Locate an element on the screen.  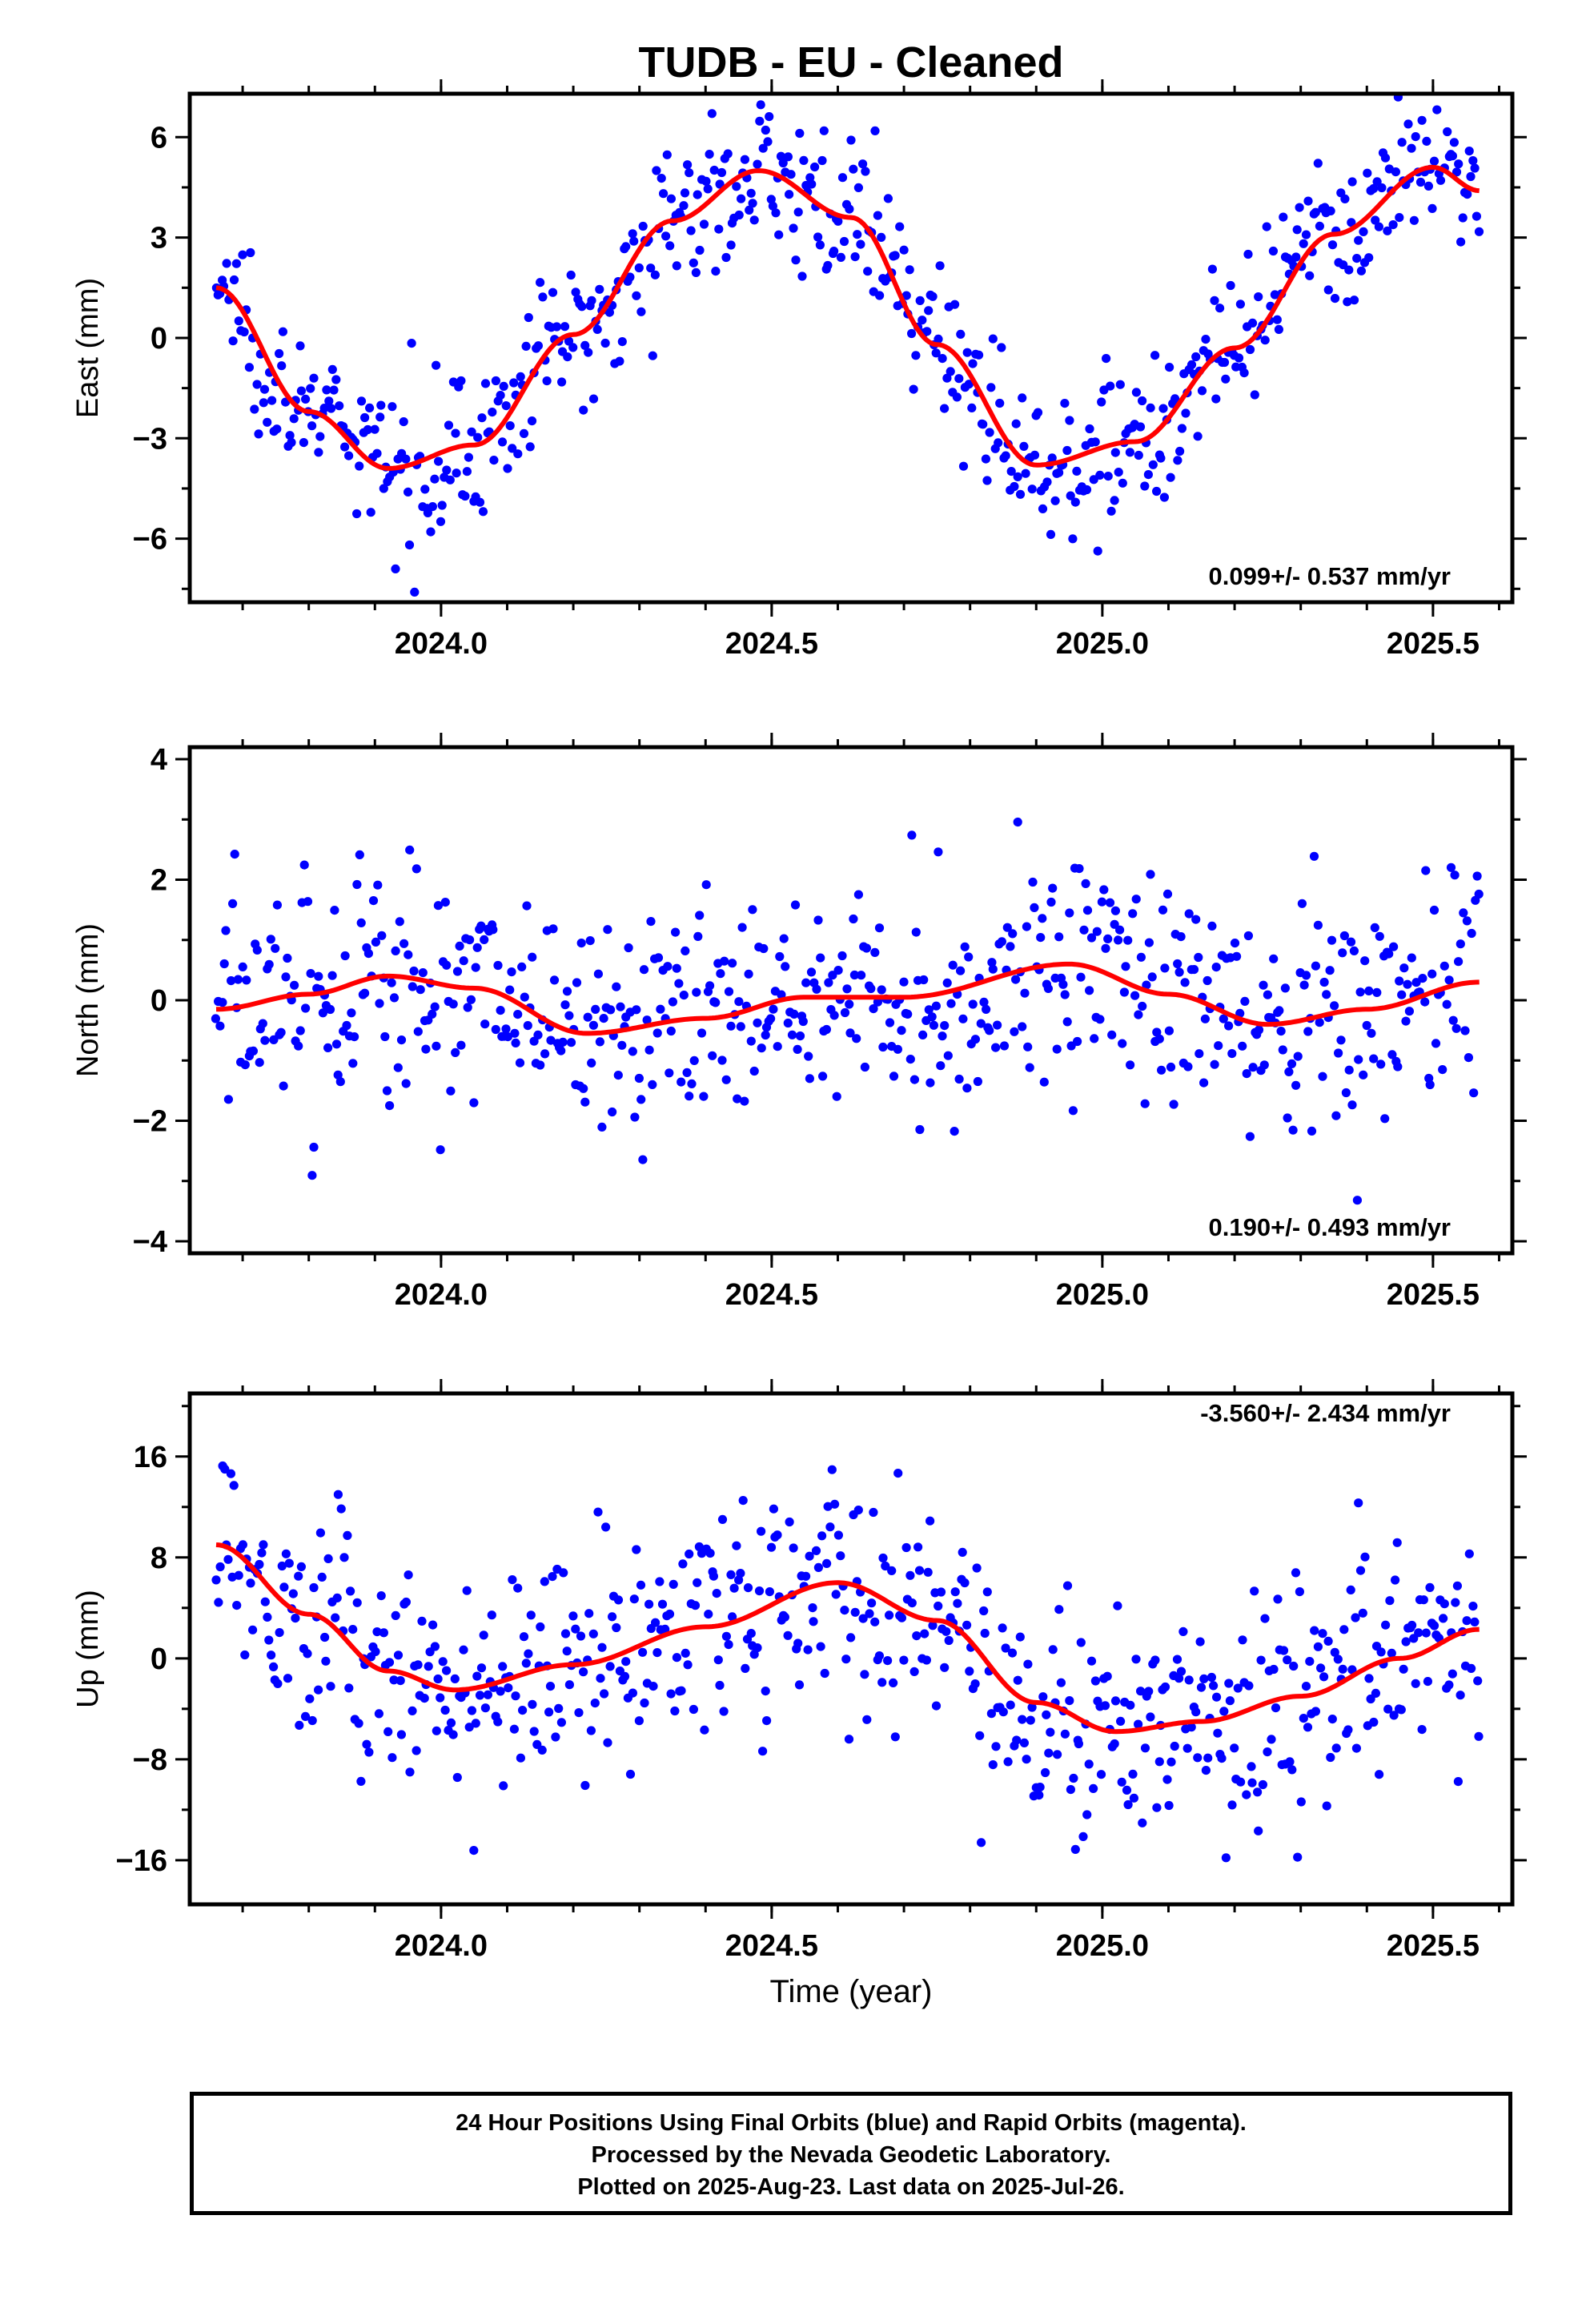
y-tick-label: 16 is located at coordinates (151, 1457).